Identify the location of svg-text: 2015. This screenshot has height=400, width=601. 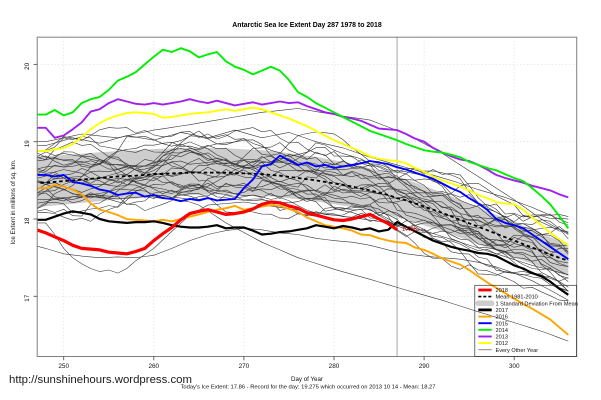
(502, 324).